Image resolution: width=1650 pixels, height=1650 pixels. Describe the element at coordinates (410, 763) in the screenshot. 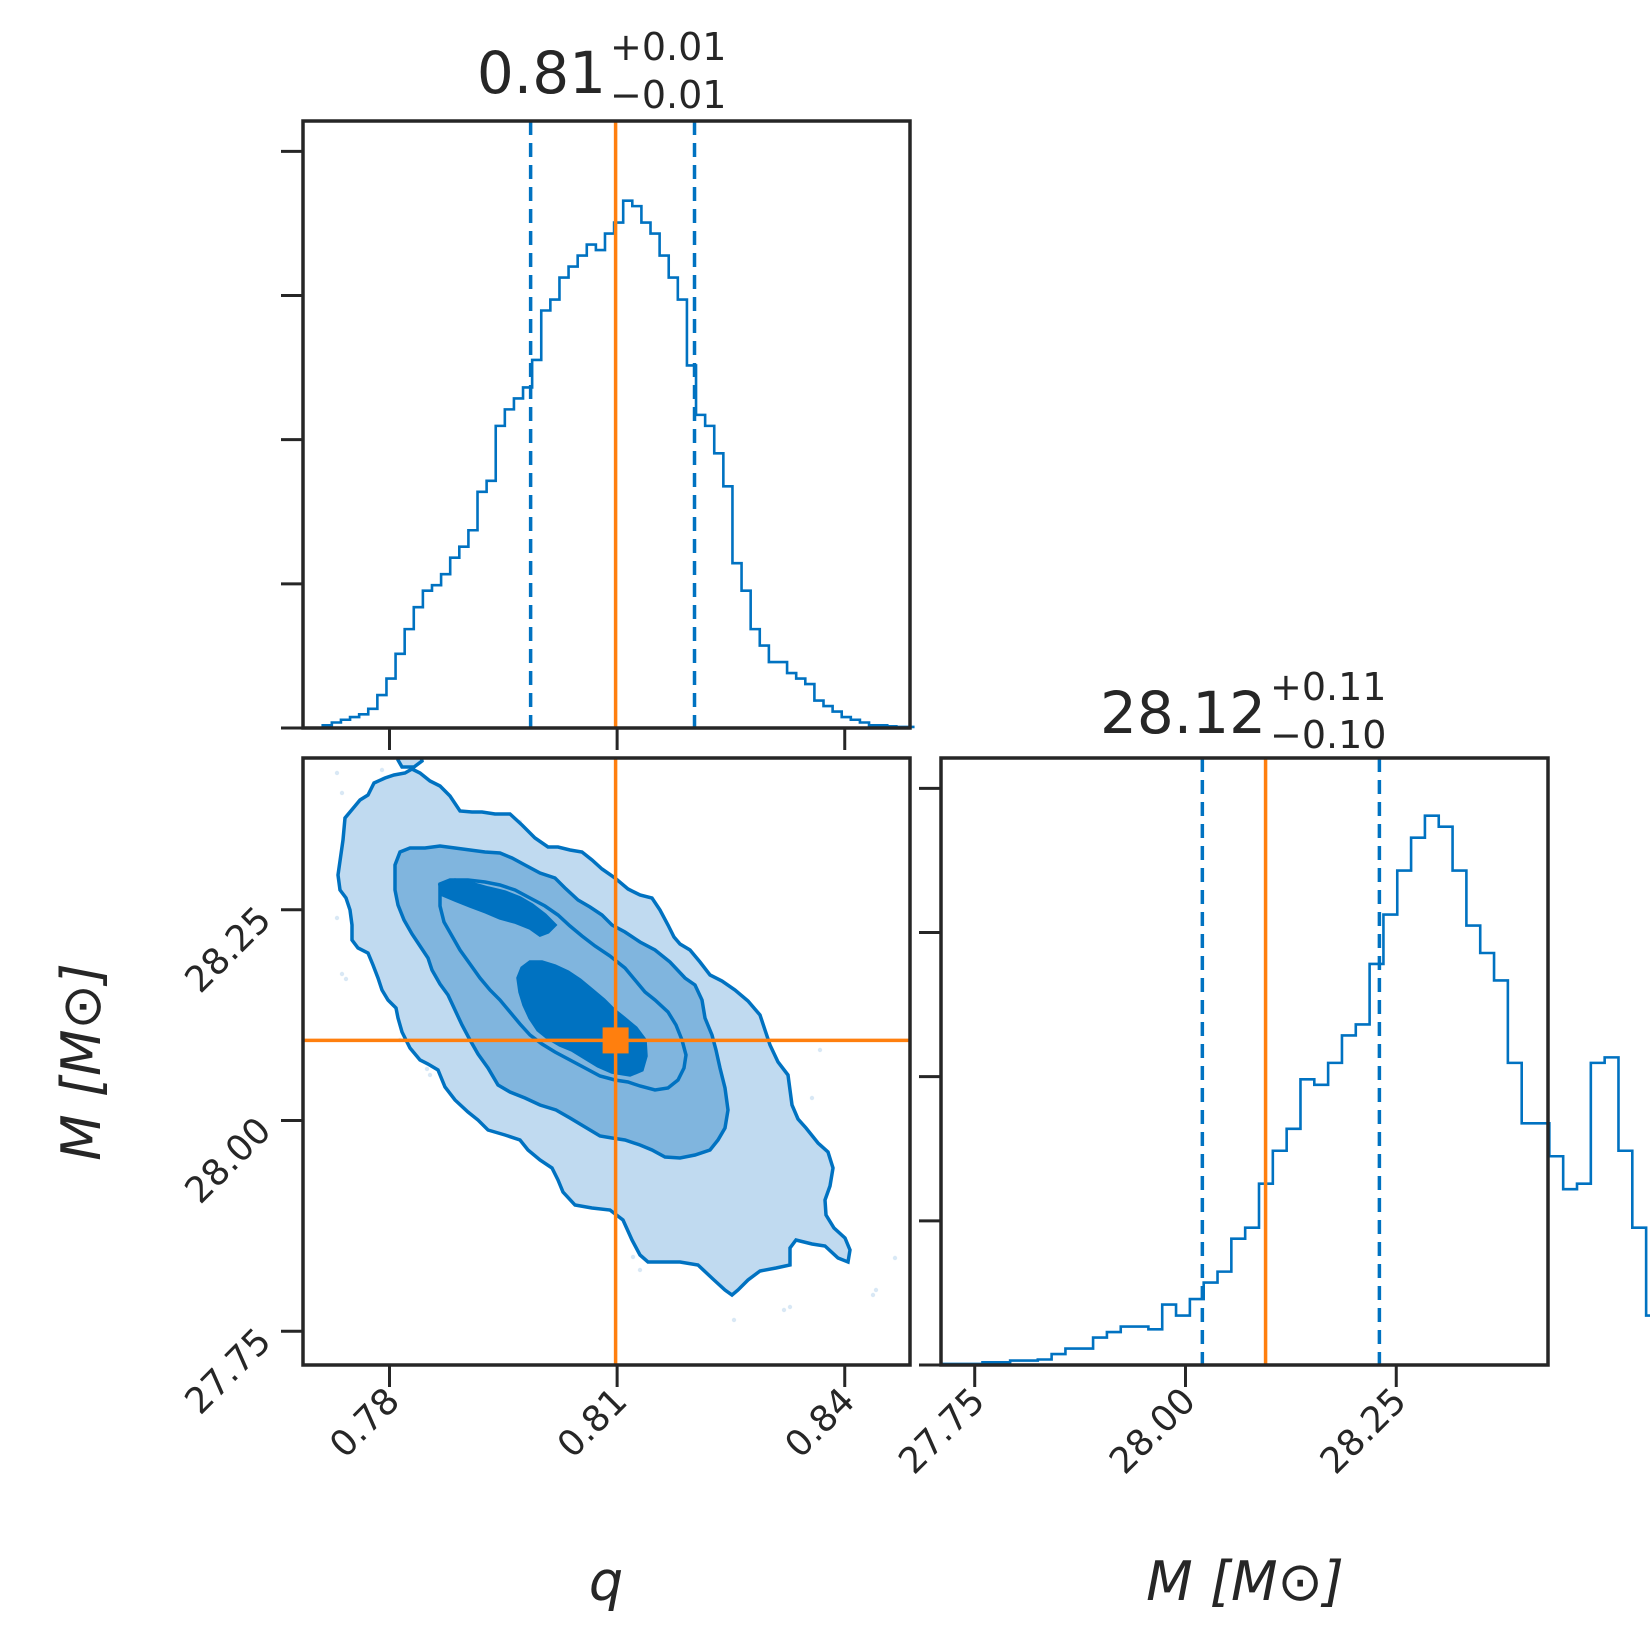

I see `contour-blob-top` at that location.